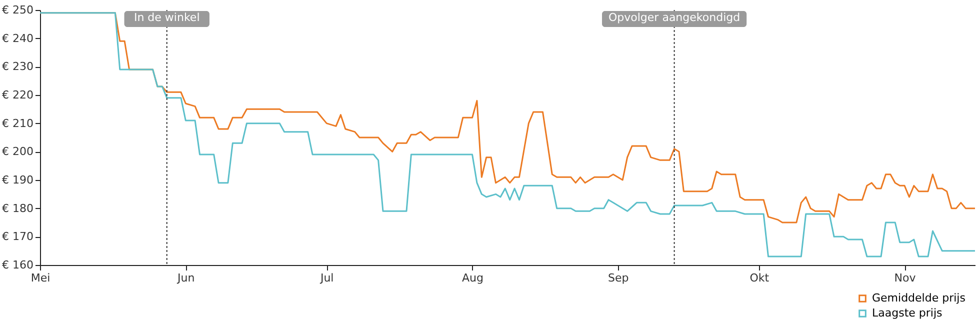 This screenshot has height=325, width=980. Describe the element at coordinates (674, 17) in the screenshot. I see `ref-line-label: Opvolger aangekondigd` at that location.